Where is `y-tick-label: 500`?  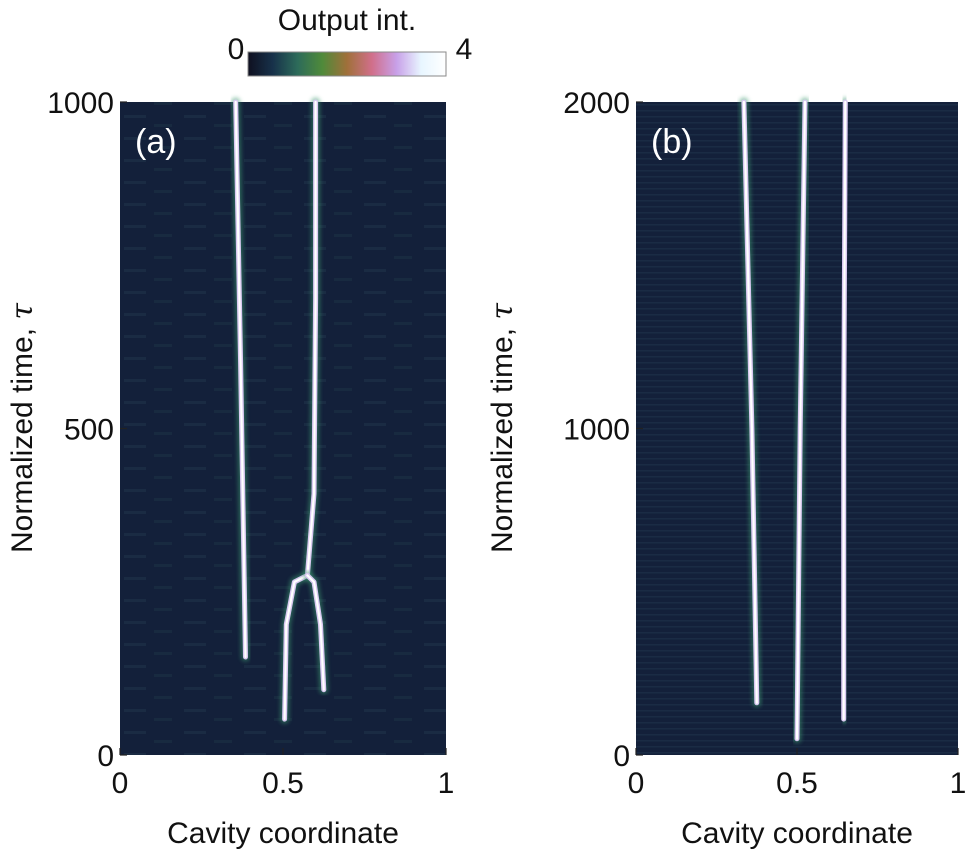 y-tick-label: 500 is located at coordinates (89, 430).